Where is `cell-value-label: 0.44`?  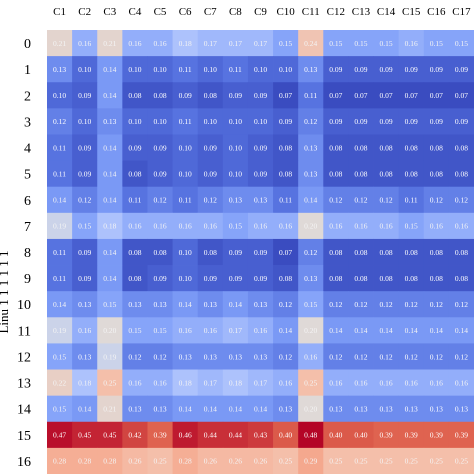 cell-value-label: 0.44 is located at coordinates (235, 435).